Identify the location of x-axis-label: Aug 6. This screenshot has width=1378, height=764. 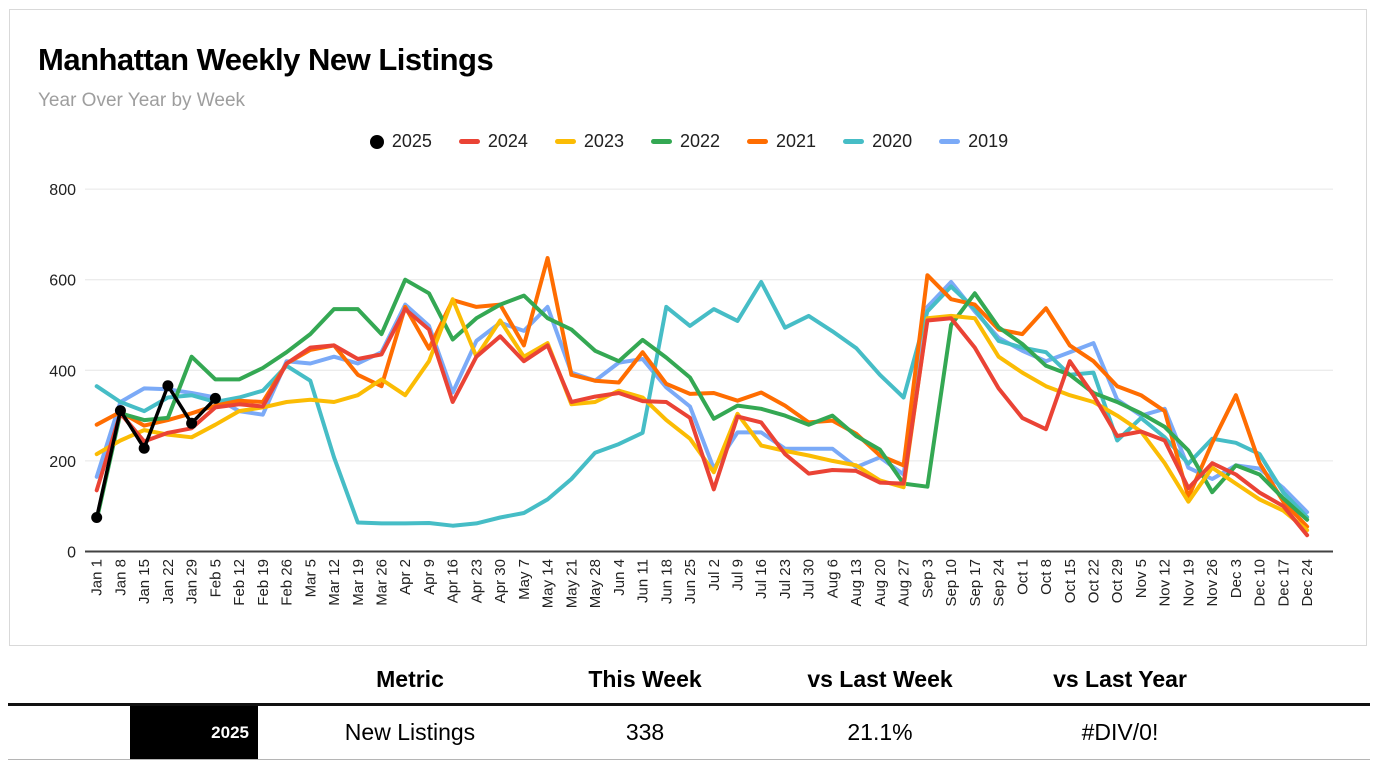
(832, 578).